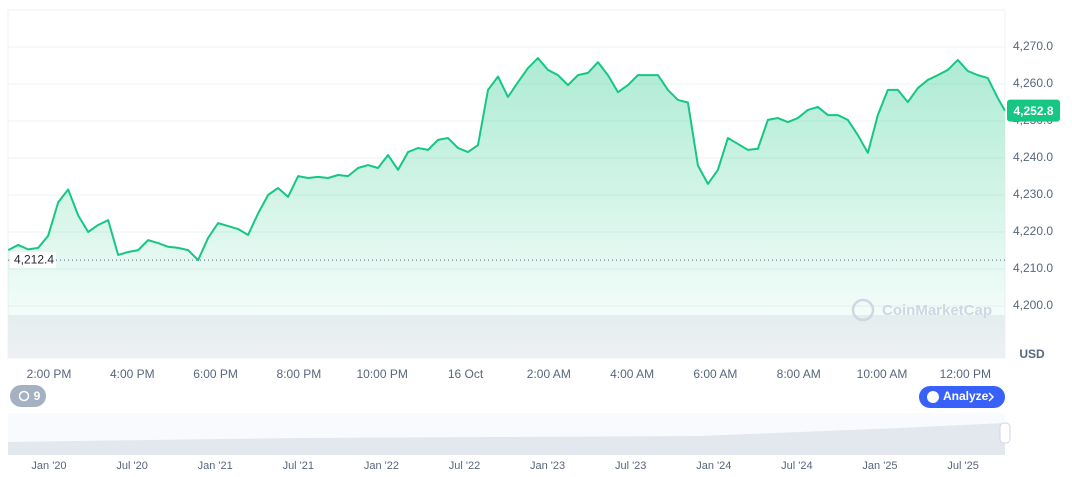 The height and width of the screenshot is (477, 1072). Describe the element at coordinates (1033, 157) in the screenshot. I see `y-tick-label: 4,240.0` at that location.